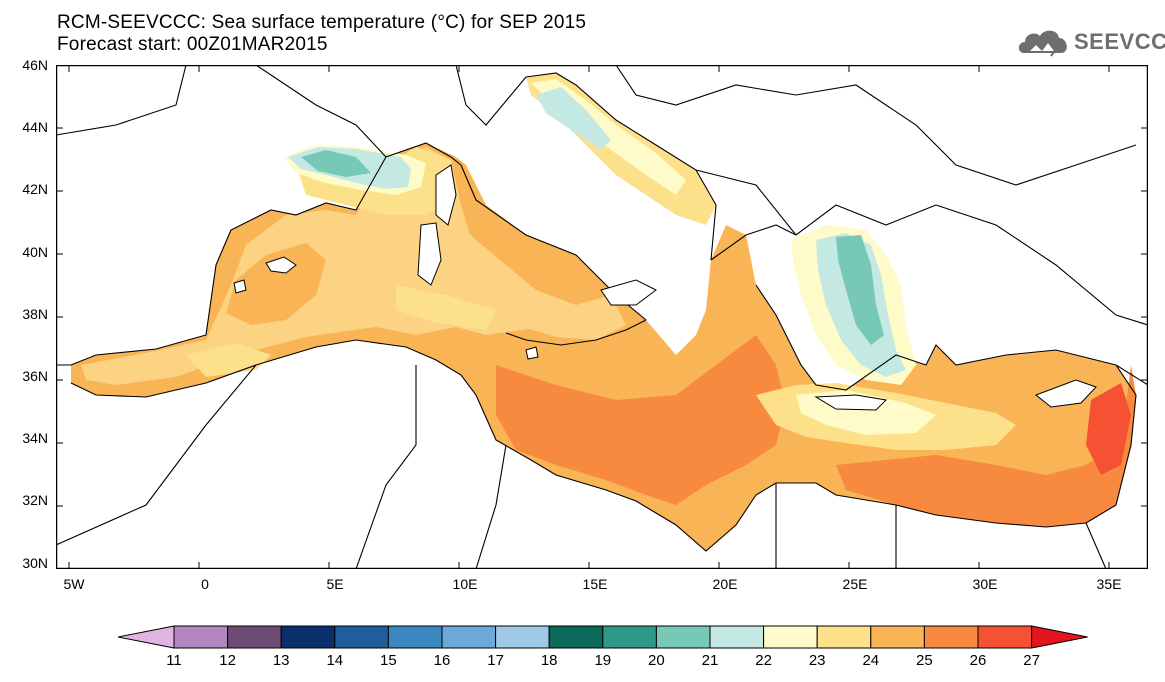 Image resolution: width=1165 pixels, height=682 pixels. I want to click on colorbar-label: 17, so click(495, 660).